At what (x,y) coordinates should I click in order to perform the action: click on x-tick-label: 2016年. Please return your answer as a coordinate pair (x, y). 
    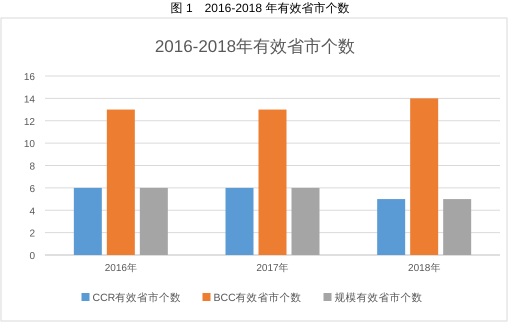
    Looking at the image, I should click on (120, 268).